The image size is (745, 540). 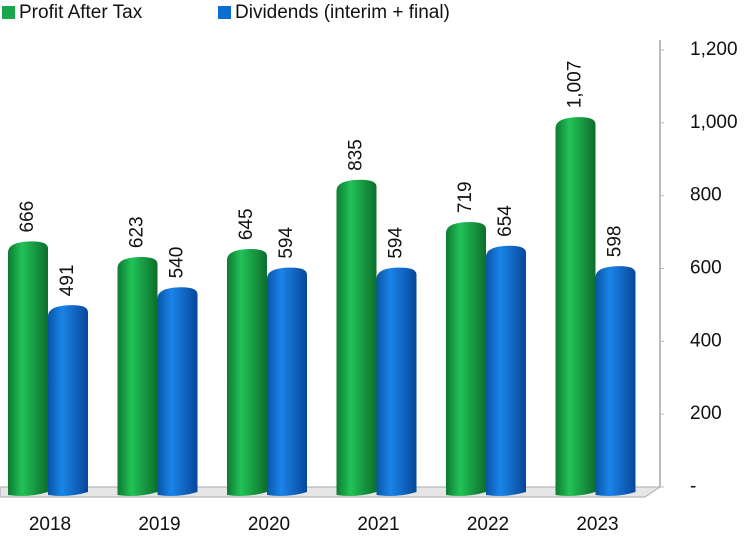 I want to click on data-label: 666, so click(x=27, y=217).